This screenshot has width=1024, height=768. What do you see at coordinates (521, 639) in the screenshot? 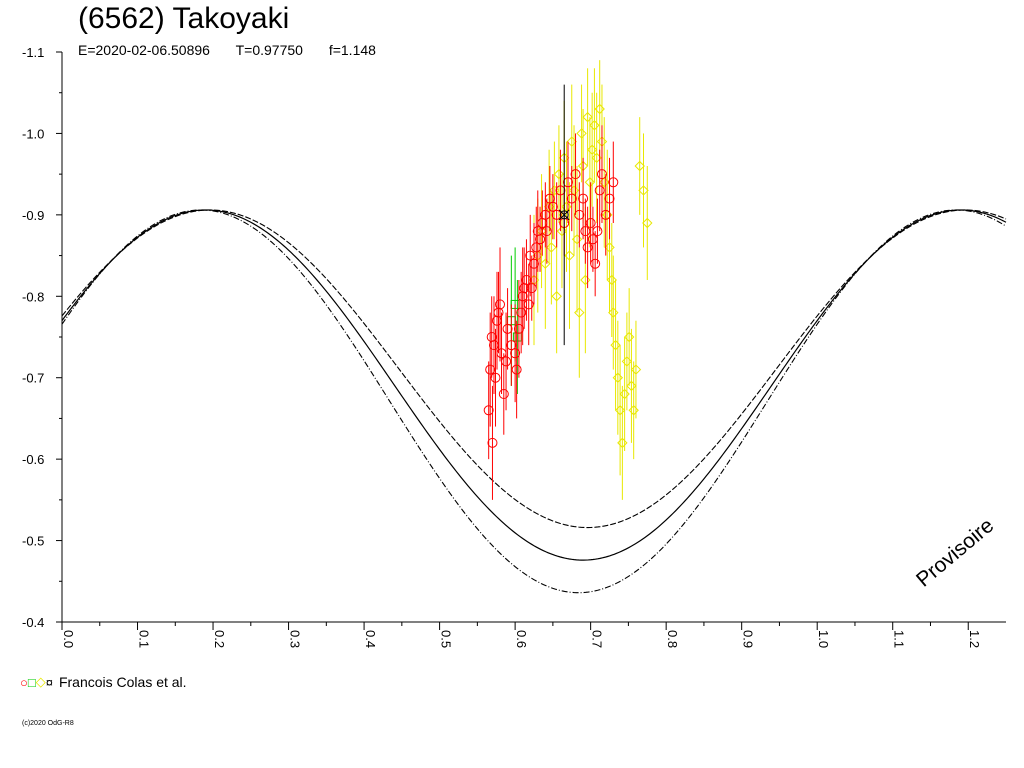
I see `x-tick-label: 0.6` at bounding box center [521, 639].